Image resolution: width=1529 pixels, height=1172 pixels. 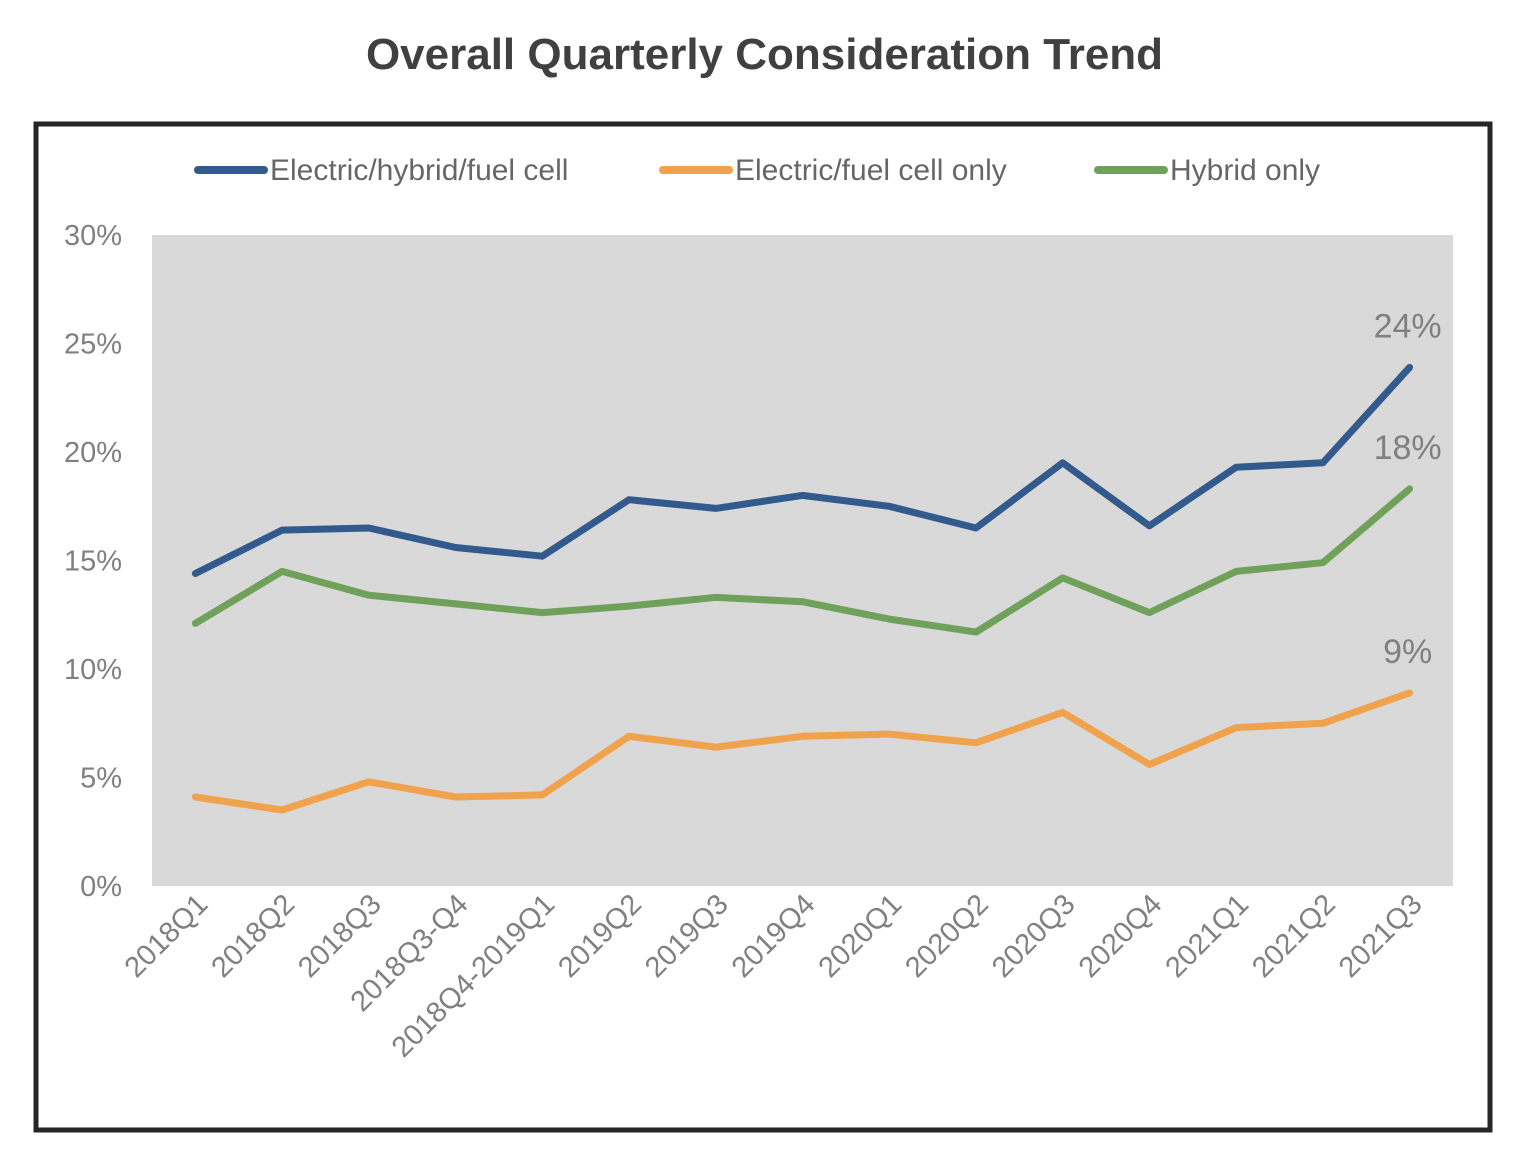 What do you see at coordinates (419, 170) in the screenshot?
I see `legend-label: Electric/hybrid/fuel cell` at bounding box center [419, 170].